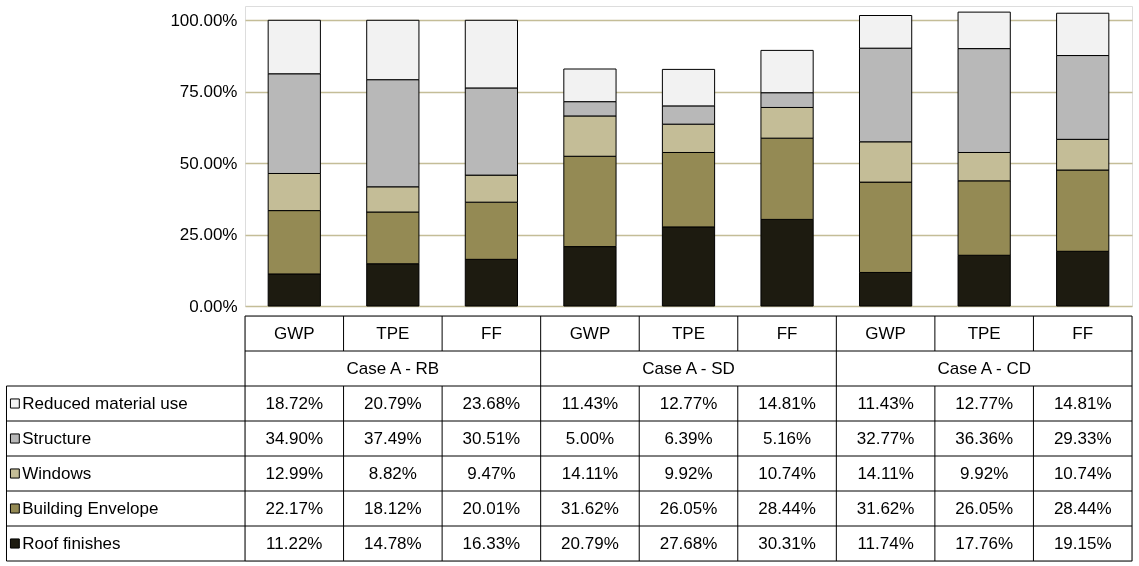  What do you see at coordinates (984, 368) in the screenshot?
I see `text: Case A - CD` at bounding box center [984, 368].